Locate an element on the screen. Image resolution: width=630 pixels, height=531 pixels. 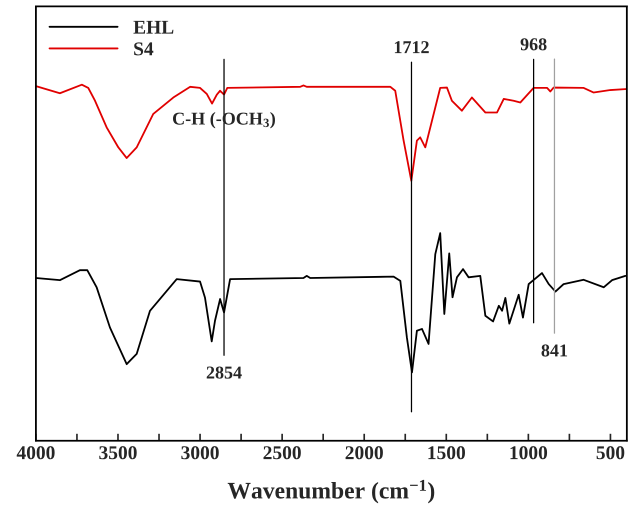
x-tick-label: 2000 is located at coordinates (364, 453).